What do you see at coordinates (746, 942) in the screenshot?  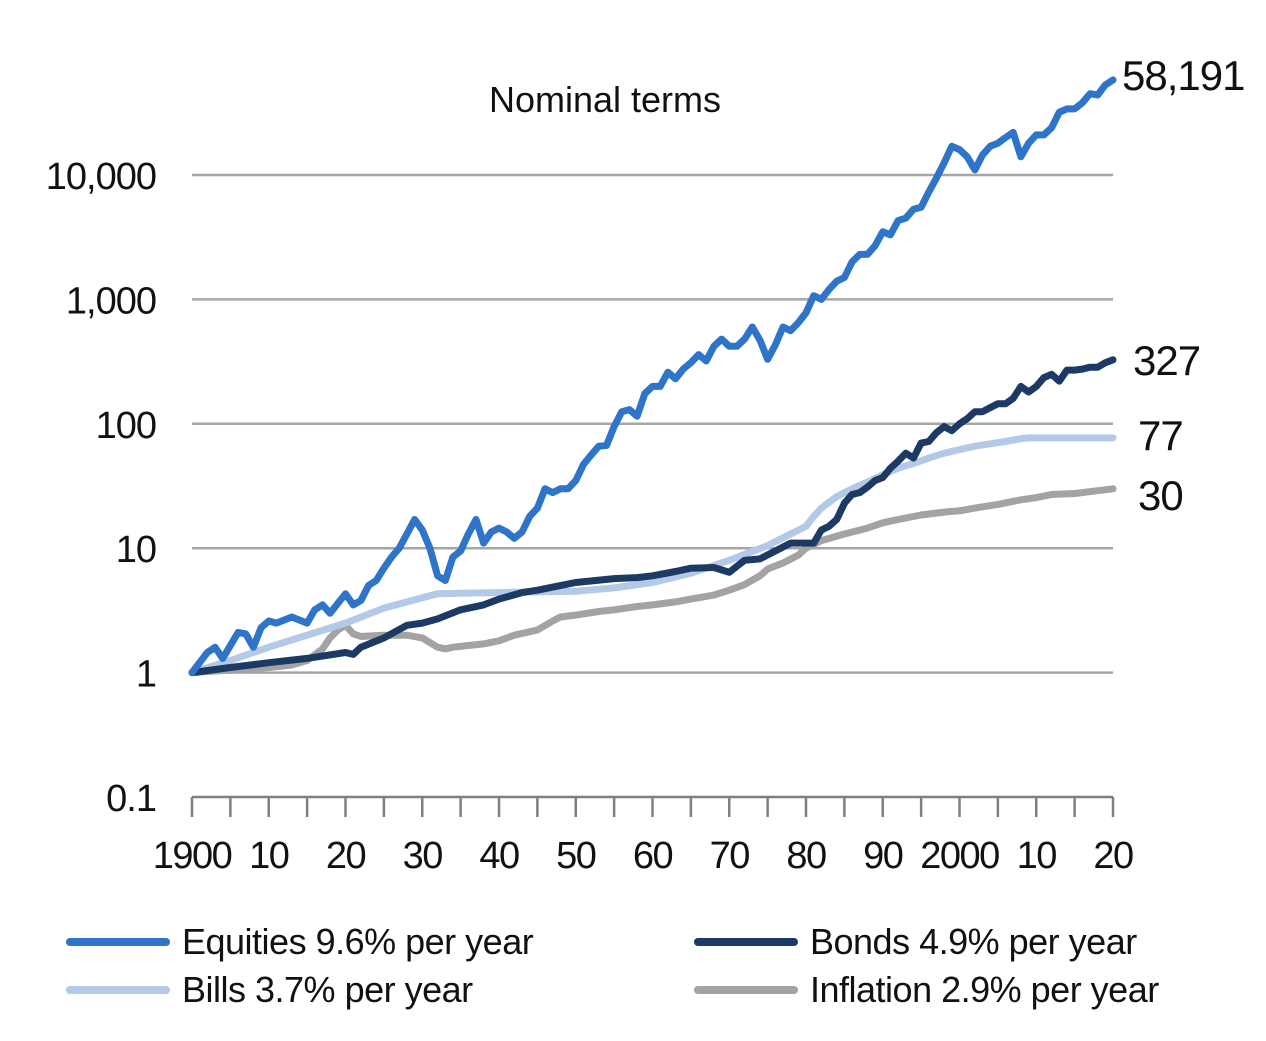 I see `legend-swatch-bonds` at bounding box center [746, 942].